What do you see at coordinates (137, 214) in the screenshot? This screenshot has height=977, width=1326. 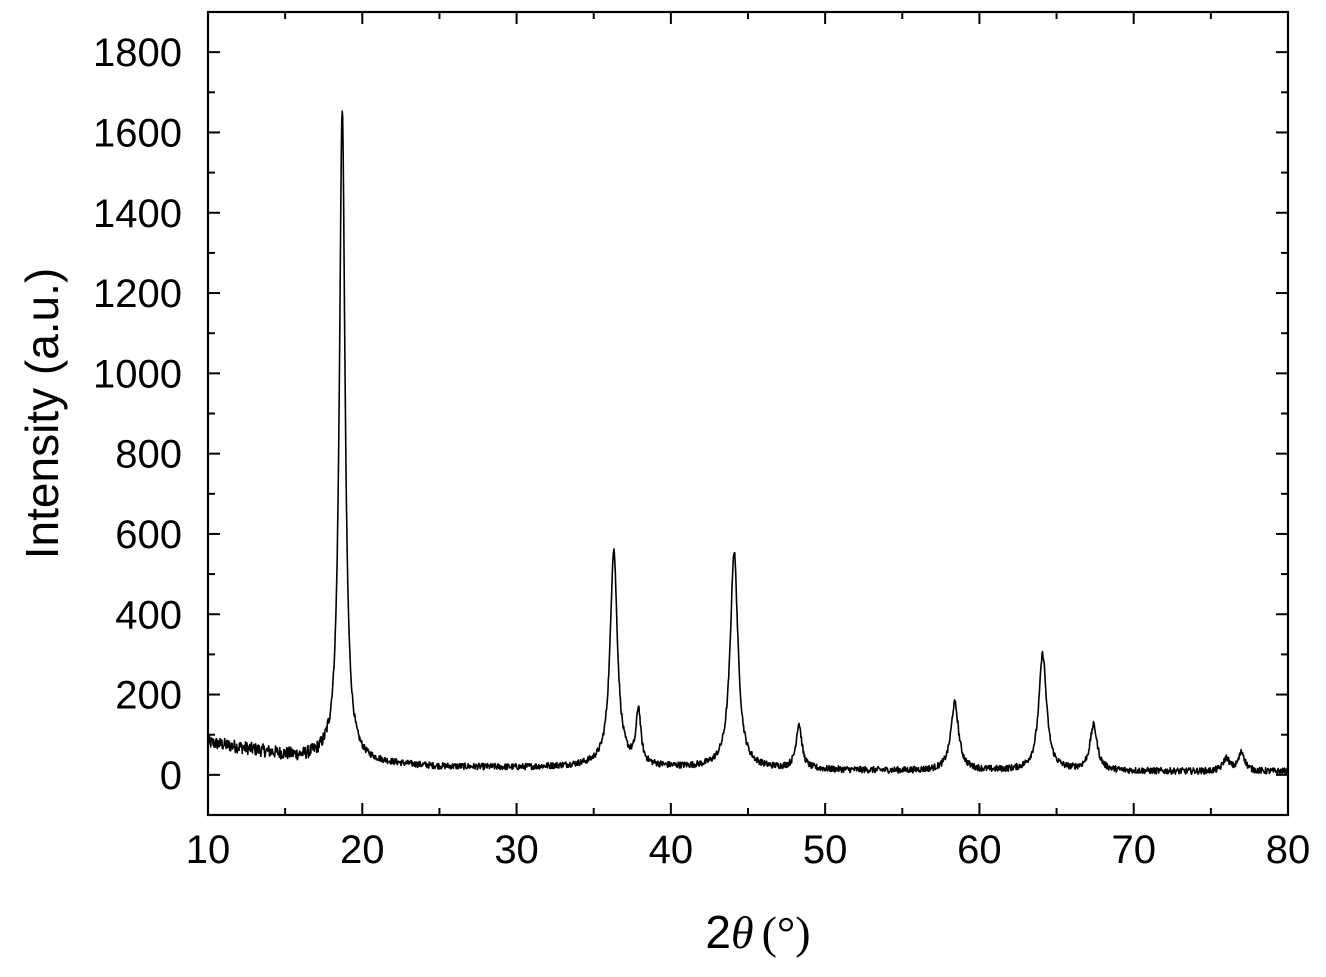 I see `y-tick-label: 1400` at bounding box center [137, 214].